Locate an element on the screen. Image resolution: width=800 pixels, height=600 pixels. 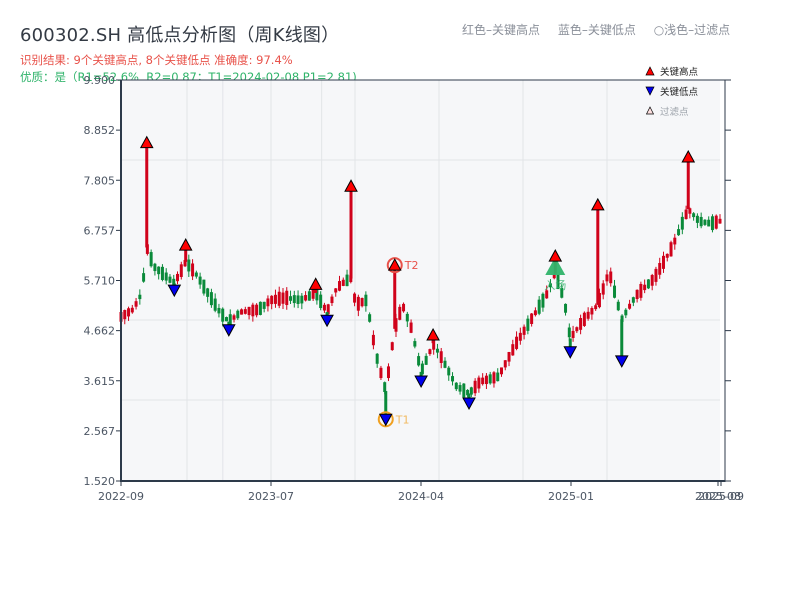
page-title: 600302.SH 高低点分析图（周K线图） is located at coordinates (180, 35).